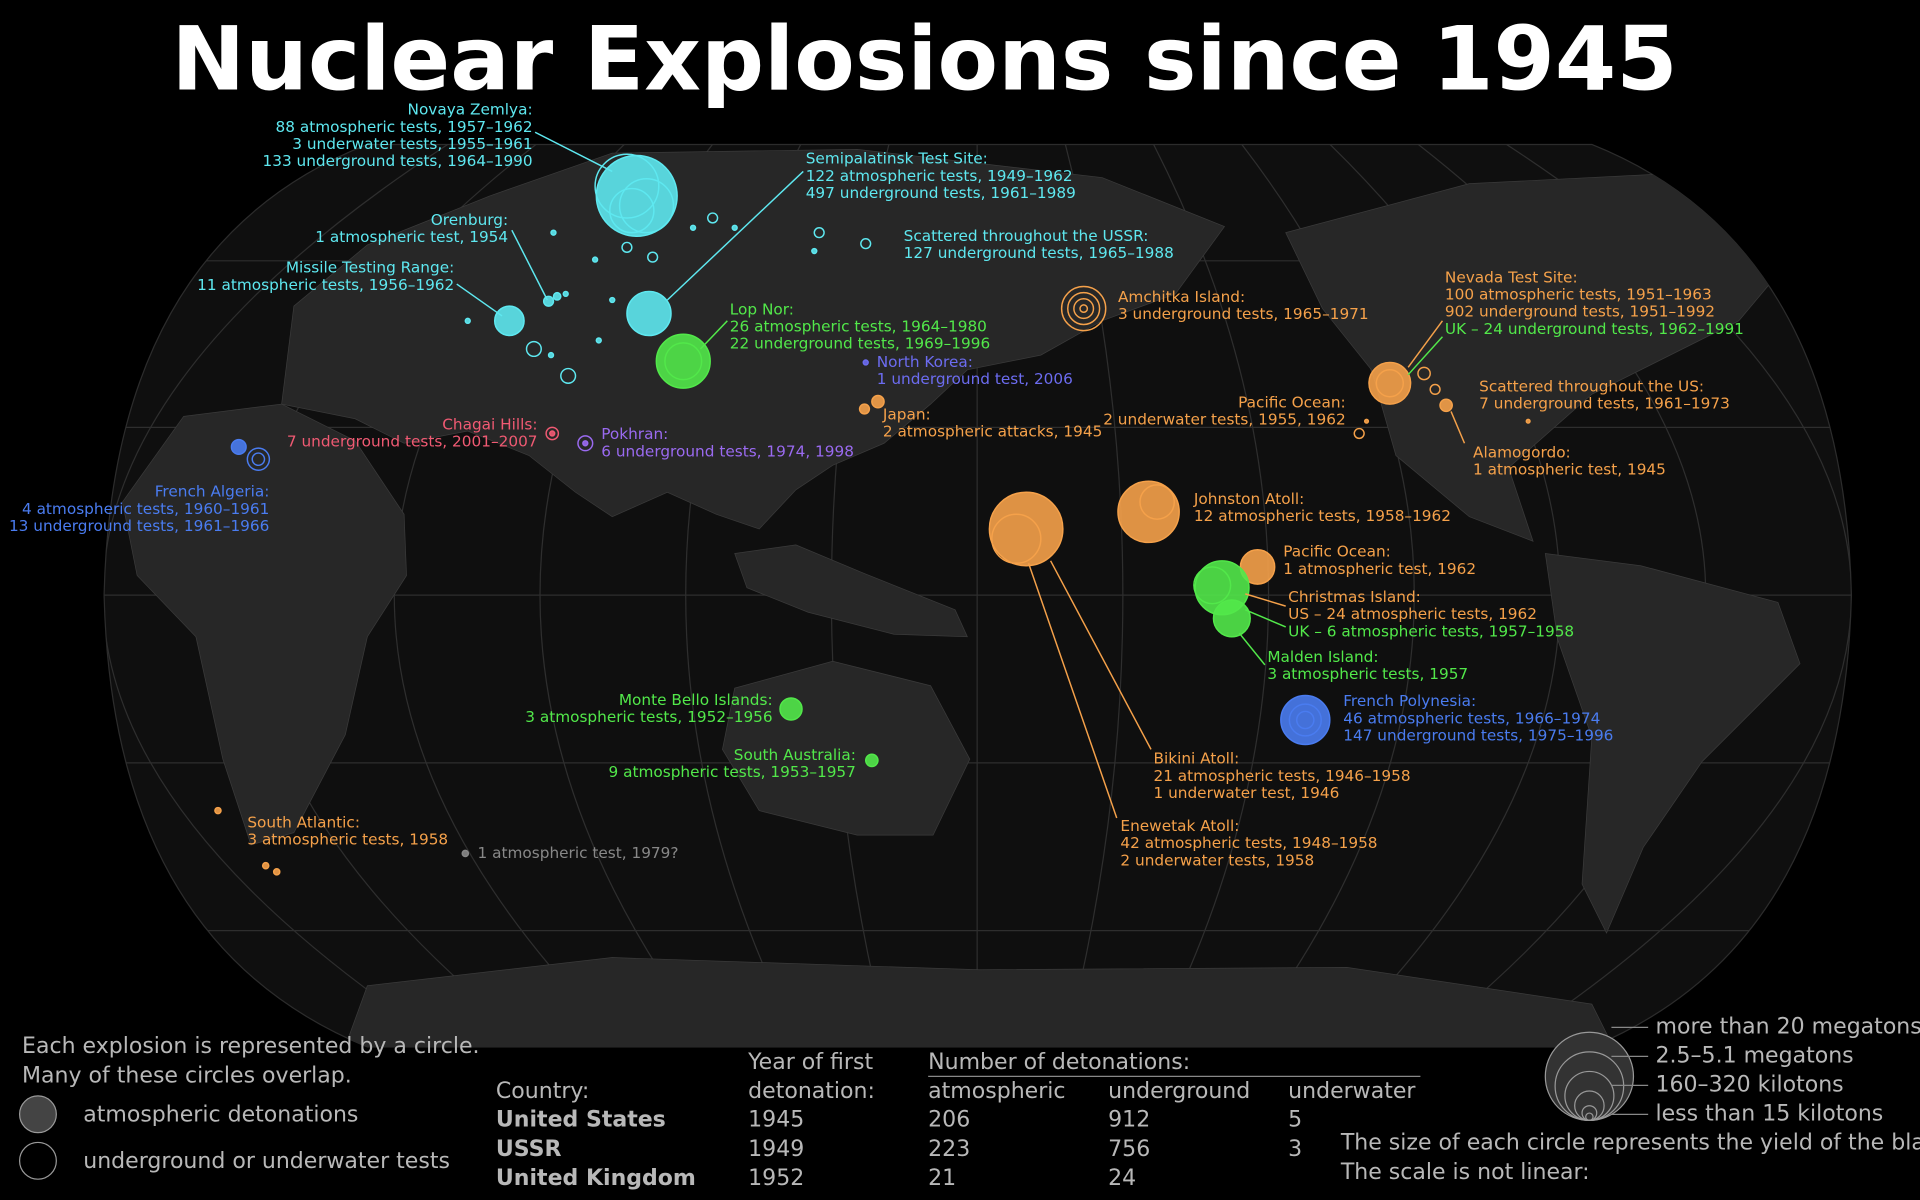 This screenshot has height=1200, width=1920. What do you see at coordinates (897, 159) in the screenshot?
I see `annotation-text: Semipalatinsk Test Site:` at bounding box center [897, 159].